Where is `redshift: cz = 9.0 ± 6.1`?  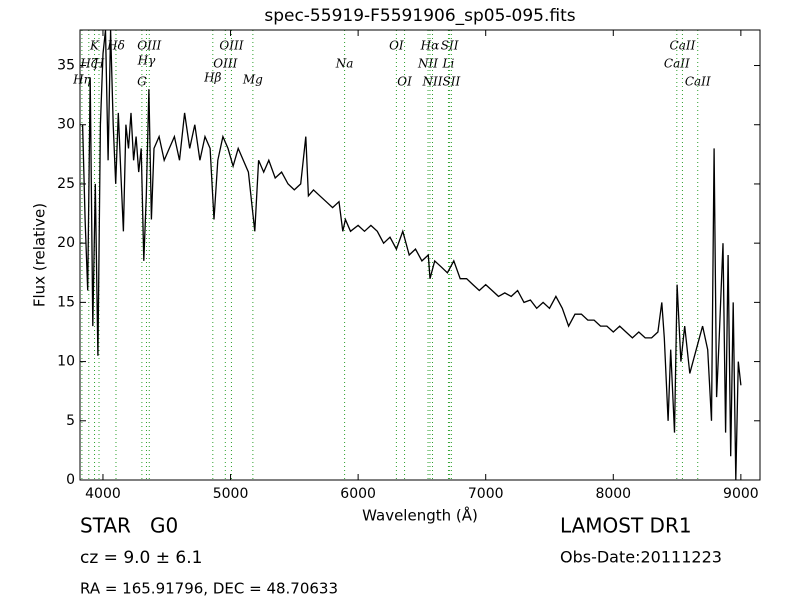 redshift: cz = 9.0 ± 6.1 is located at coordinates (141, 558).